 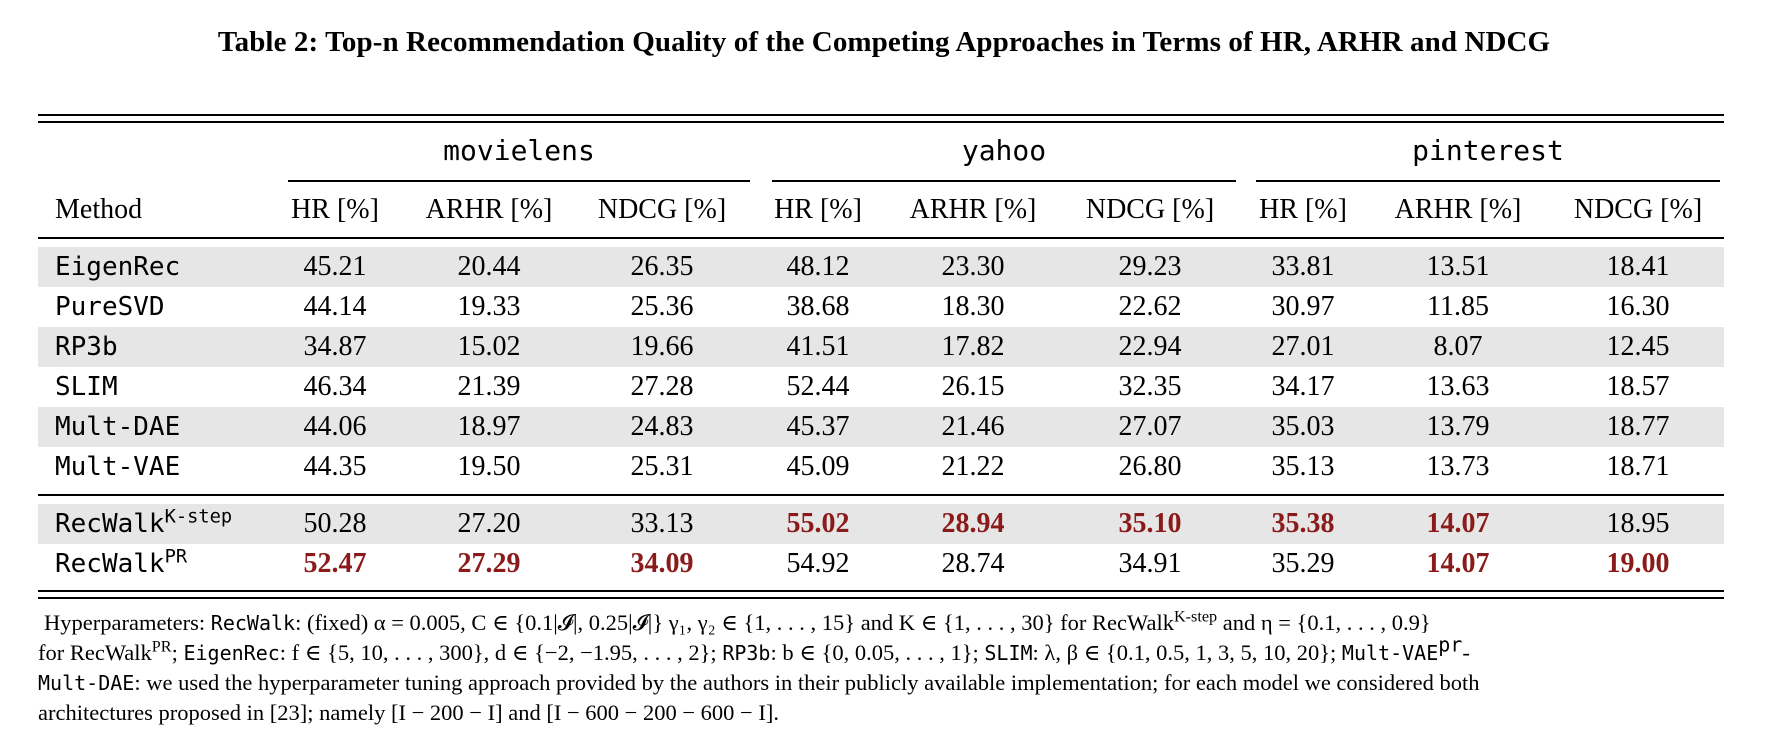 I want to click on value-cell: 45.21, so click(x=335, y=266).